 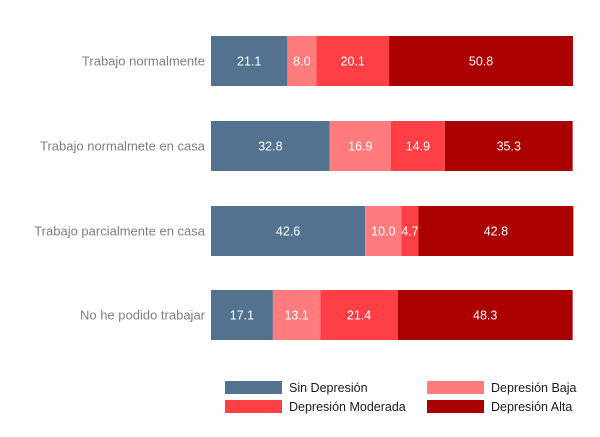 I want to click on value-label-sin-depresion-trabajo-normalmente: 21.1, so click(x=249, y=62).